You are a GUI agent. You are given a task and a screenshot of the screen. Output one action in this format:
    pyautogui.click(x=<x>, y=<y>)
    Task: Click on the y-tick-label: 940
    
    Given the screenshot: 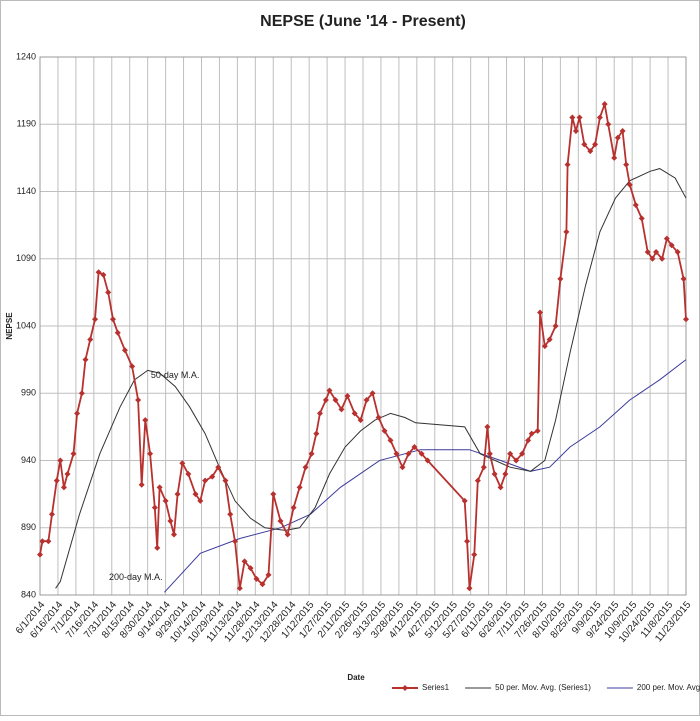 What is the action you would take?
    pyautogui.click(x=28, y=460)
    